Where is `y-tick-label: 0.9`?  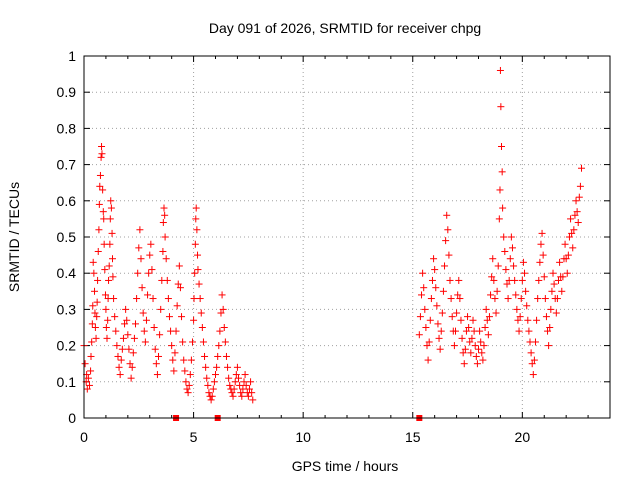
y-tick-label: 0.9 is located at coordinates (67, 92).